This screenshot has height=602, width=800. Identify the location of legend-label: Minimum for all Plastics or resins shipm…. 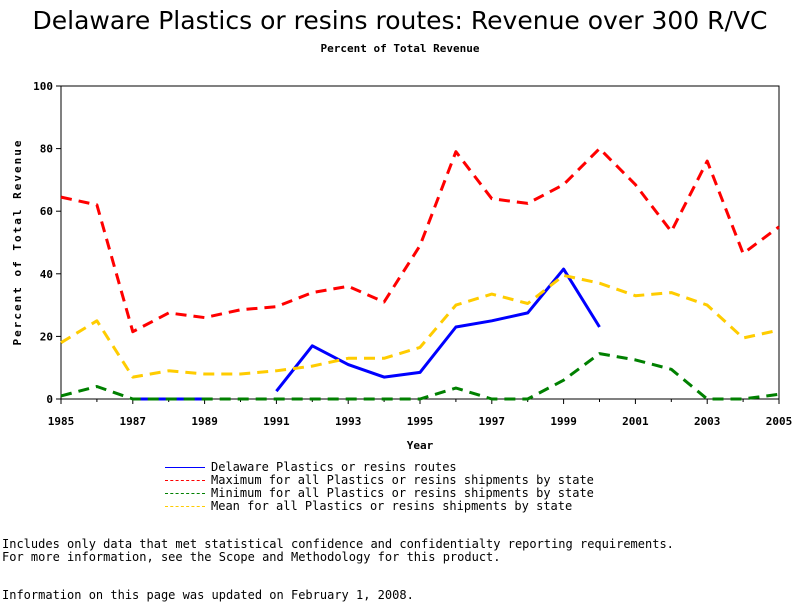
(402, 493).